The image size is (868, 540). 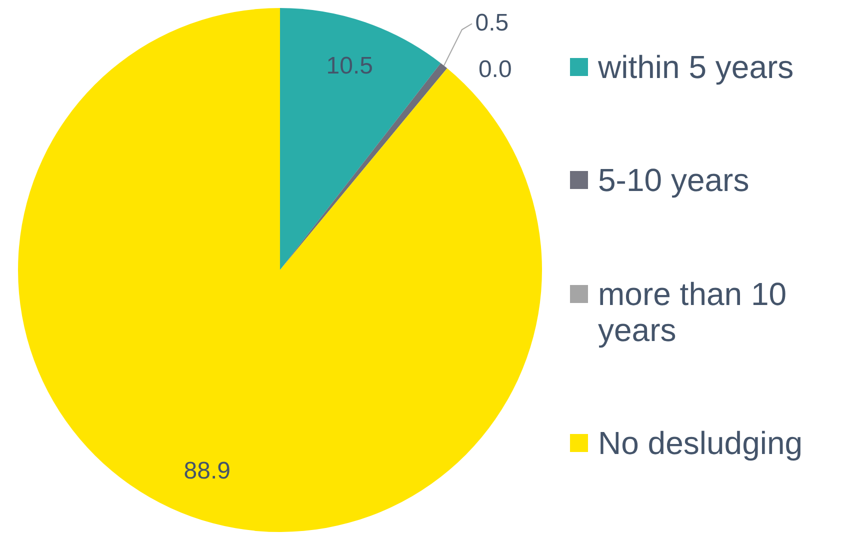 I want to click on data-label: 10.5, so click(x=350, y=66).